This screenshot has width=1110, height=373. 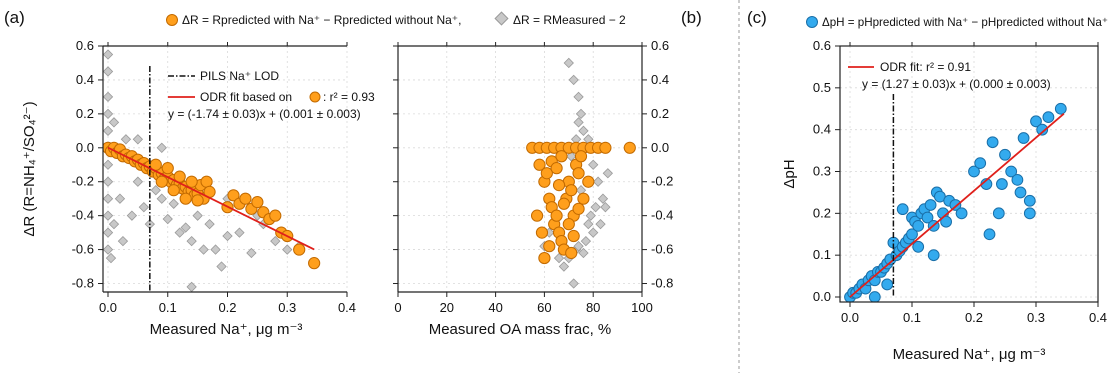 What do you see at coordinates (447, 307) in the screenshot?
I see `a-right-xtick-label-1: 20` at bounding box center [447, 307].